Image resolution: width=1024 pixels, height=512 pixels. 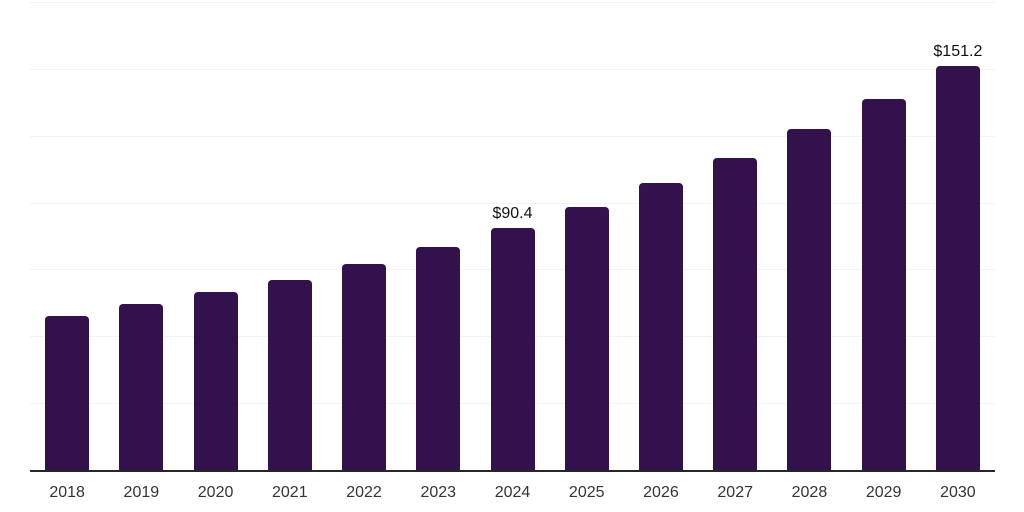 What do you see at coordinates (364, 366) in the screenshot?
I see `bar-2022` at bounding box center [364, 366].